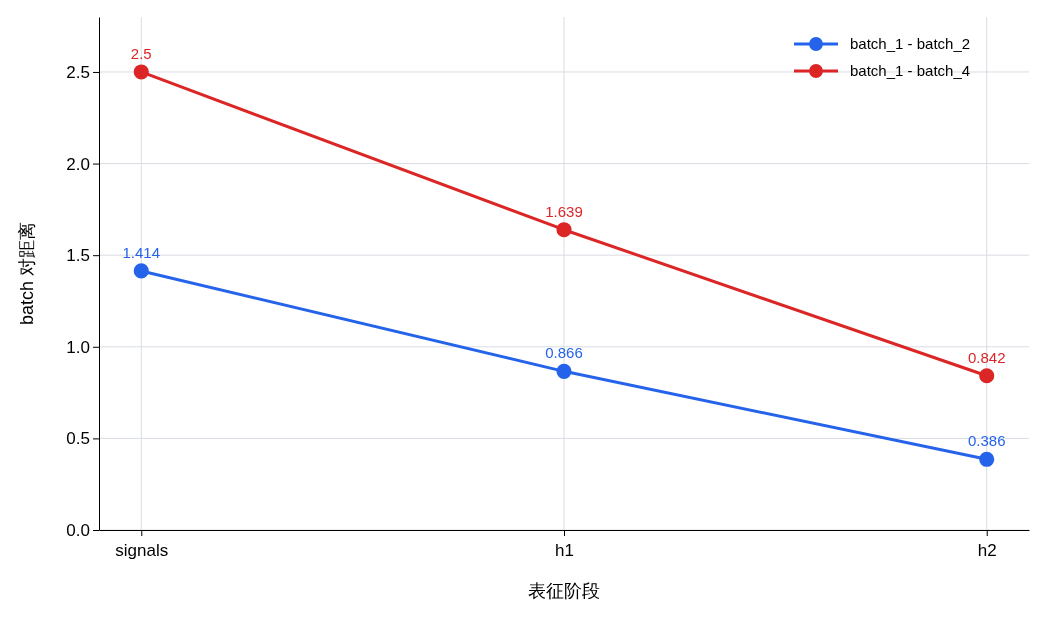 This screenshot has height=620, width=1045. What do you see at coordinates (910, 43) in the screenshot?
I see `legend-label: batch_1 - batch_2` at bounding box center [910, 43].